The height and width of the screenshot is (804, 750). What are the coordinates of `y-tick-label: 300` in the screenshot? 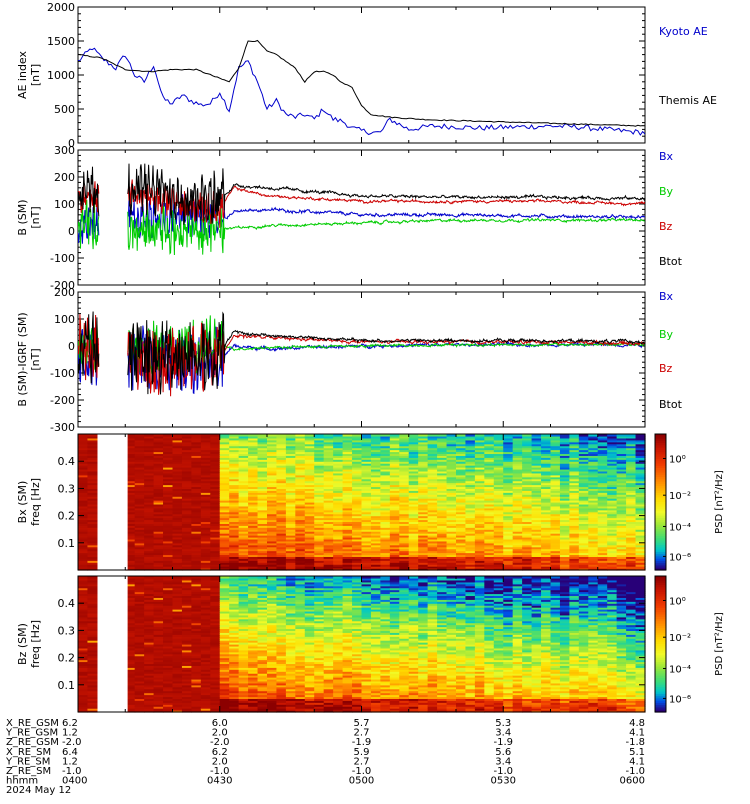 It's located at (64, 150).